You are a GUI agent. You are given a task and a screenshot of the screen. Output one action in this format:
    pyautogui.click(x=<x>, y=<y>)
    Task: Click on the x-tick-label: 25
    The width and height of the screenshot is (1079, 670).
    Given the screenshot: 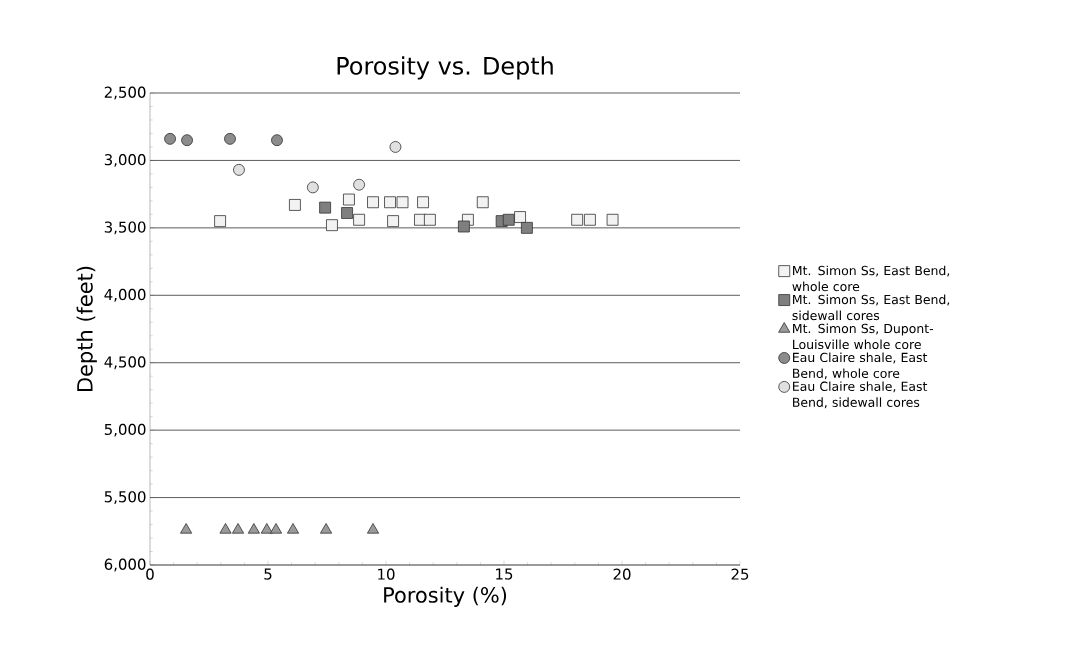 What is the action you would take?
    pyautogui.click(x=740, y=574)
    